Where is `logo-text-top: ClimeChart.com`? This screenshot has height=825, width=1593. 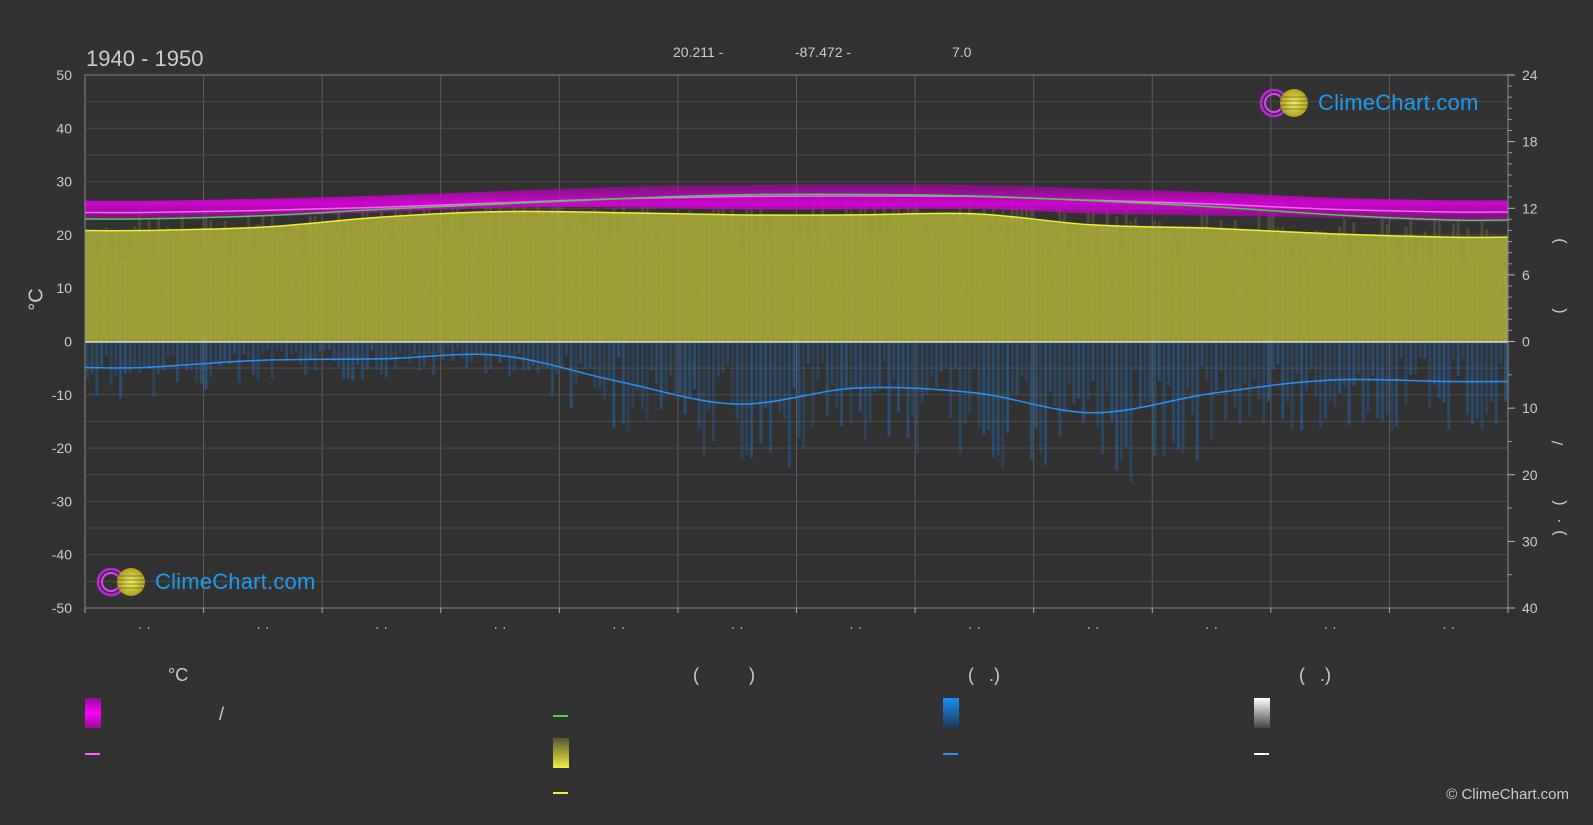 logo-text-top: ClimeChart.com is located at coordinates (1398, 102).